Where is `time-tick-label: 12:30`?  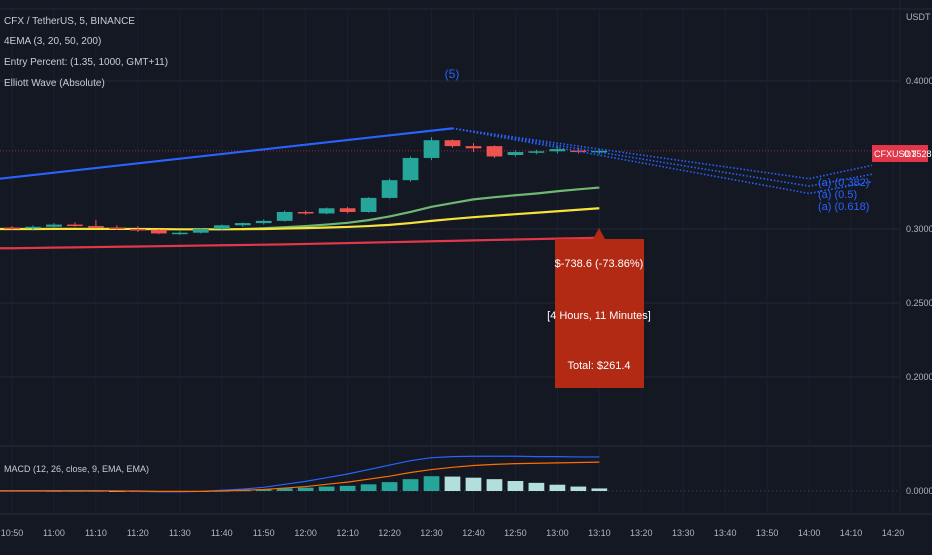 time-tick-label: 12:30 is located at coordinates (431, 533).